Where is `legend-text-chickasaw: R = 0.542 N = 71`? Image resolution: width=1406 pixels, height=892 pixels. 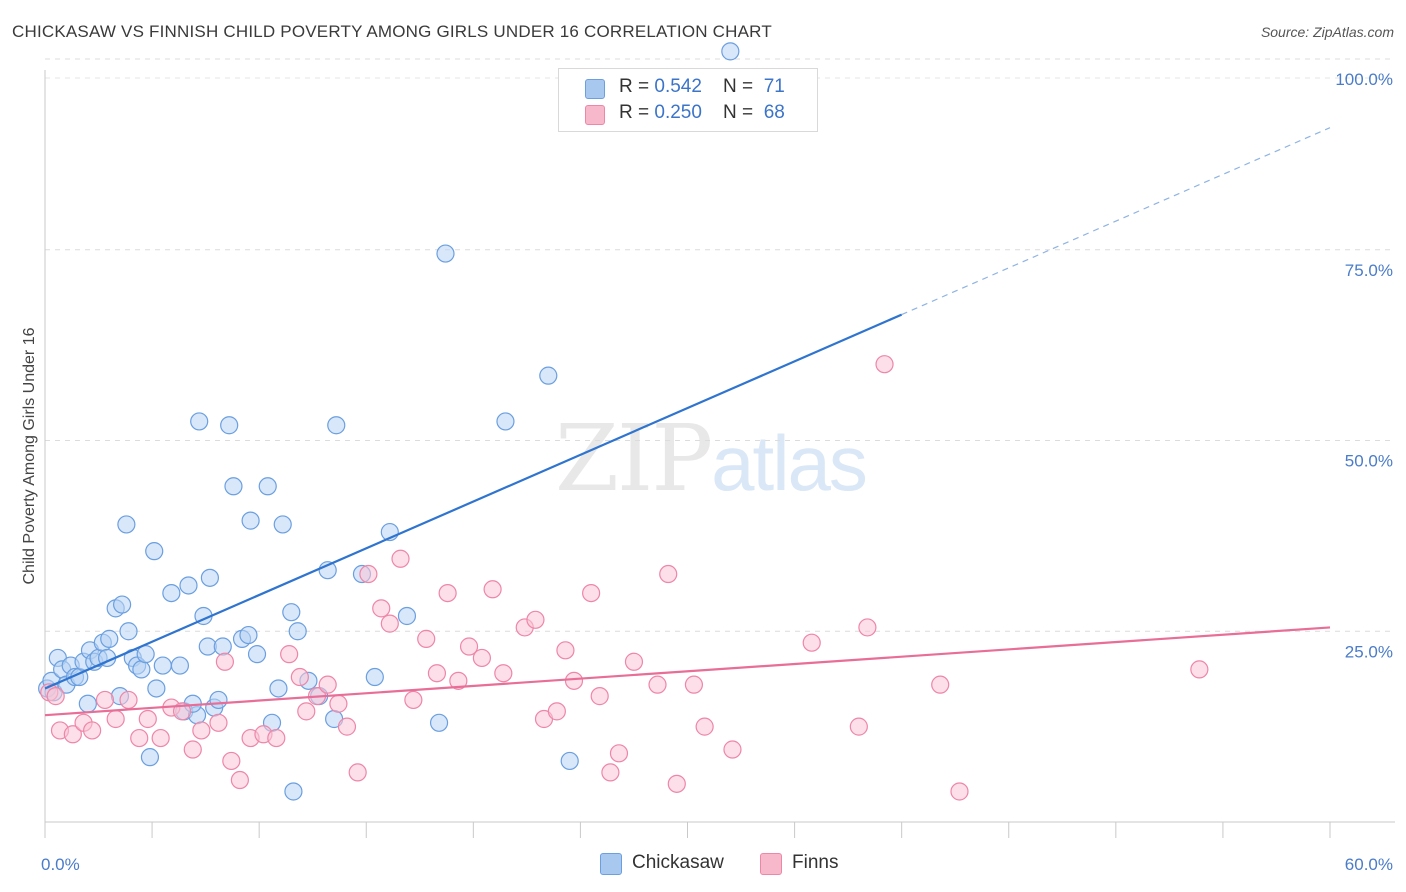 legend-text-chickasaw: R = 0.542 N = 71 is located at coordinates (702, 87).